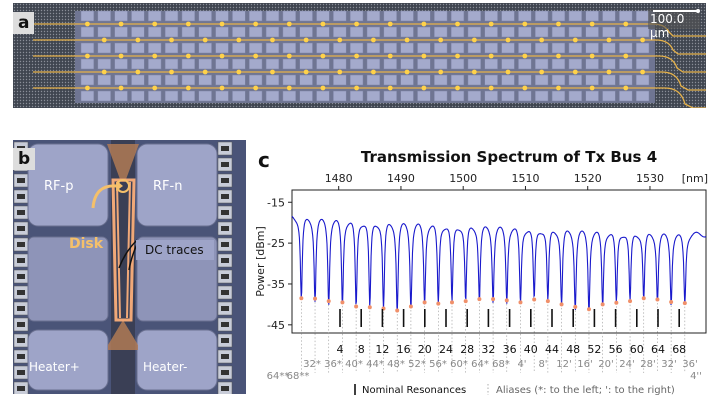  Describe the element at coordinates (542, 364) in the screenshot. I see `alias-label: 8'` at that location.